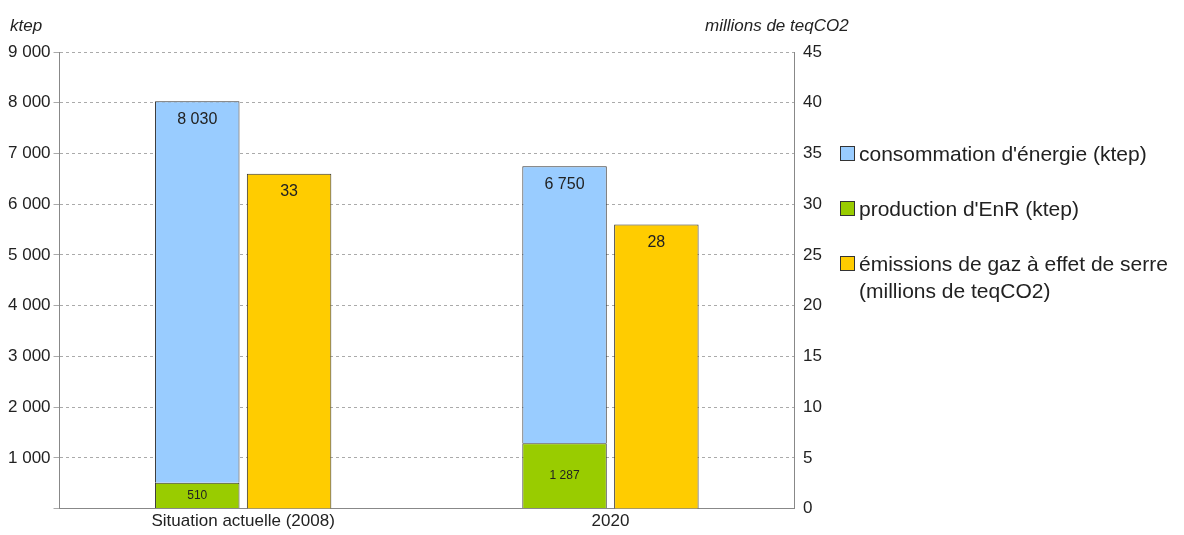 This screenshot has height=535, width=1184. I want to click on y-tick-label: 9 000, so click(29, 51).